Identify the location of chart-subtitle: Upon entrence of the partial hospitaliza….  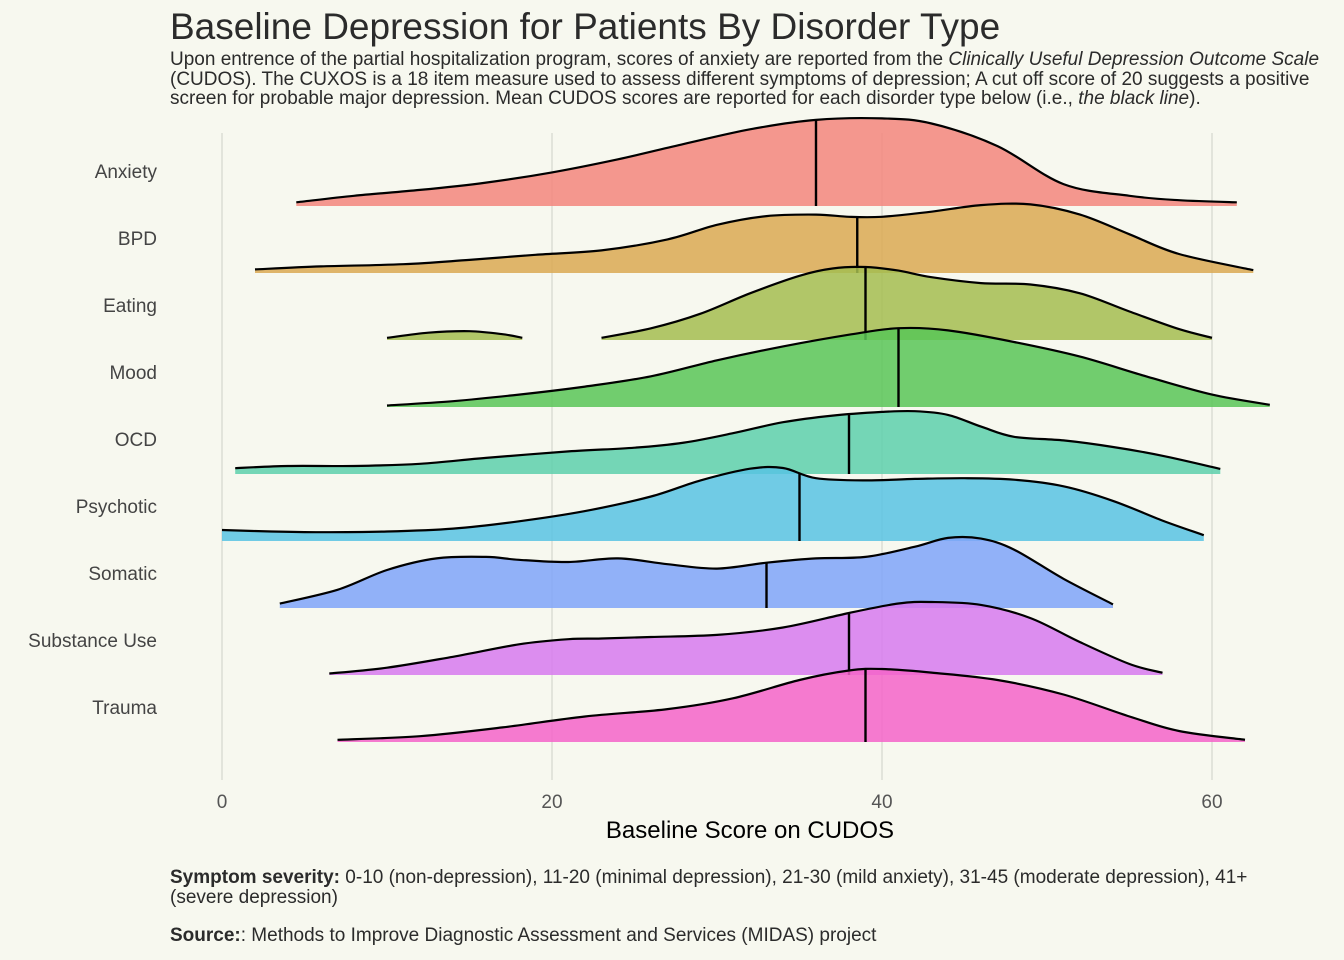
(752, 79).